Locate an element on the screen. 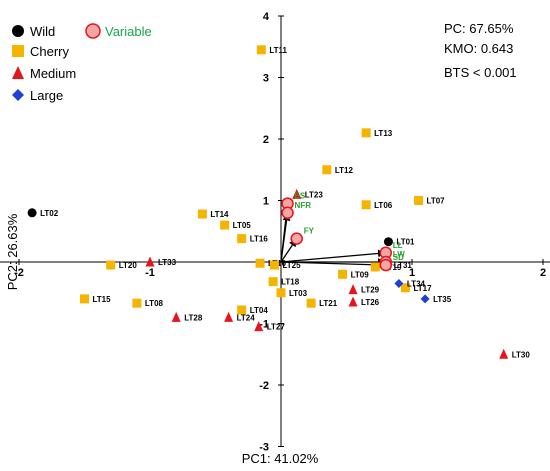 The image size is (550, 471). point-label: LT21 is located at coordinates (328, 303).